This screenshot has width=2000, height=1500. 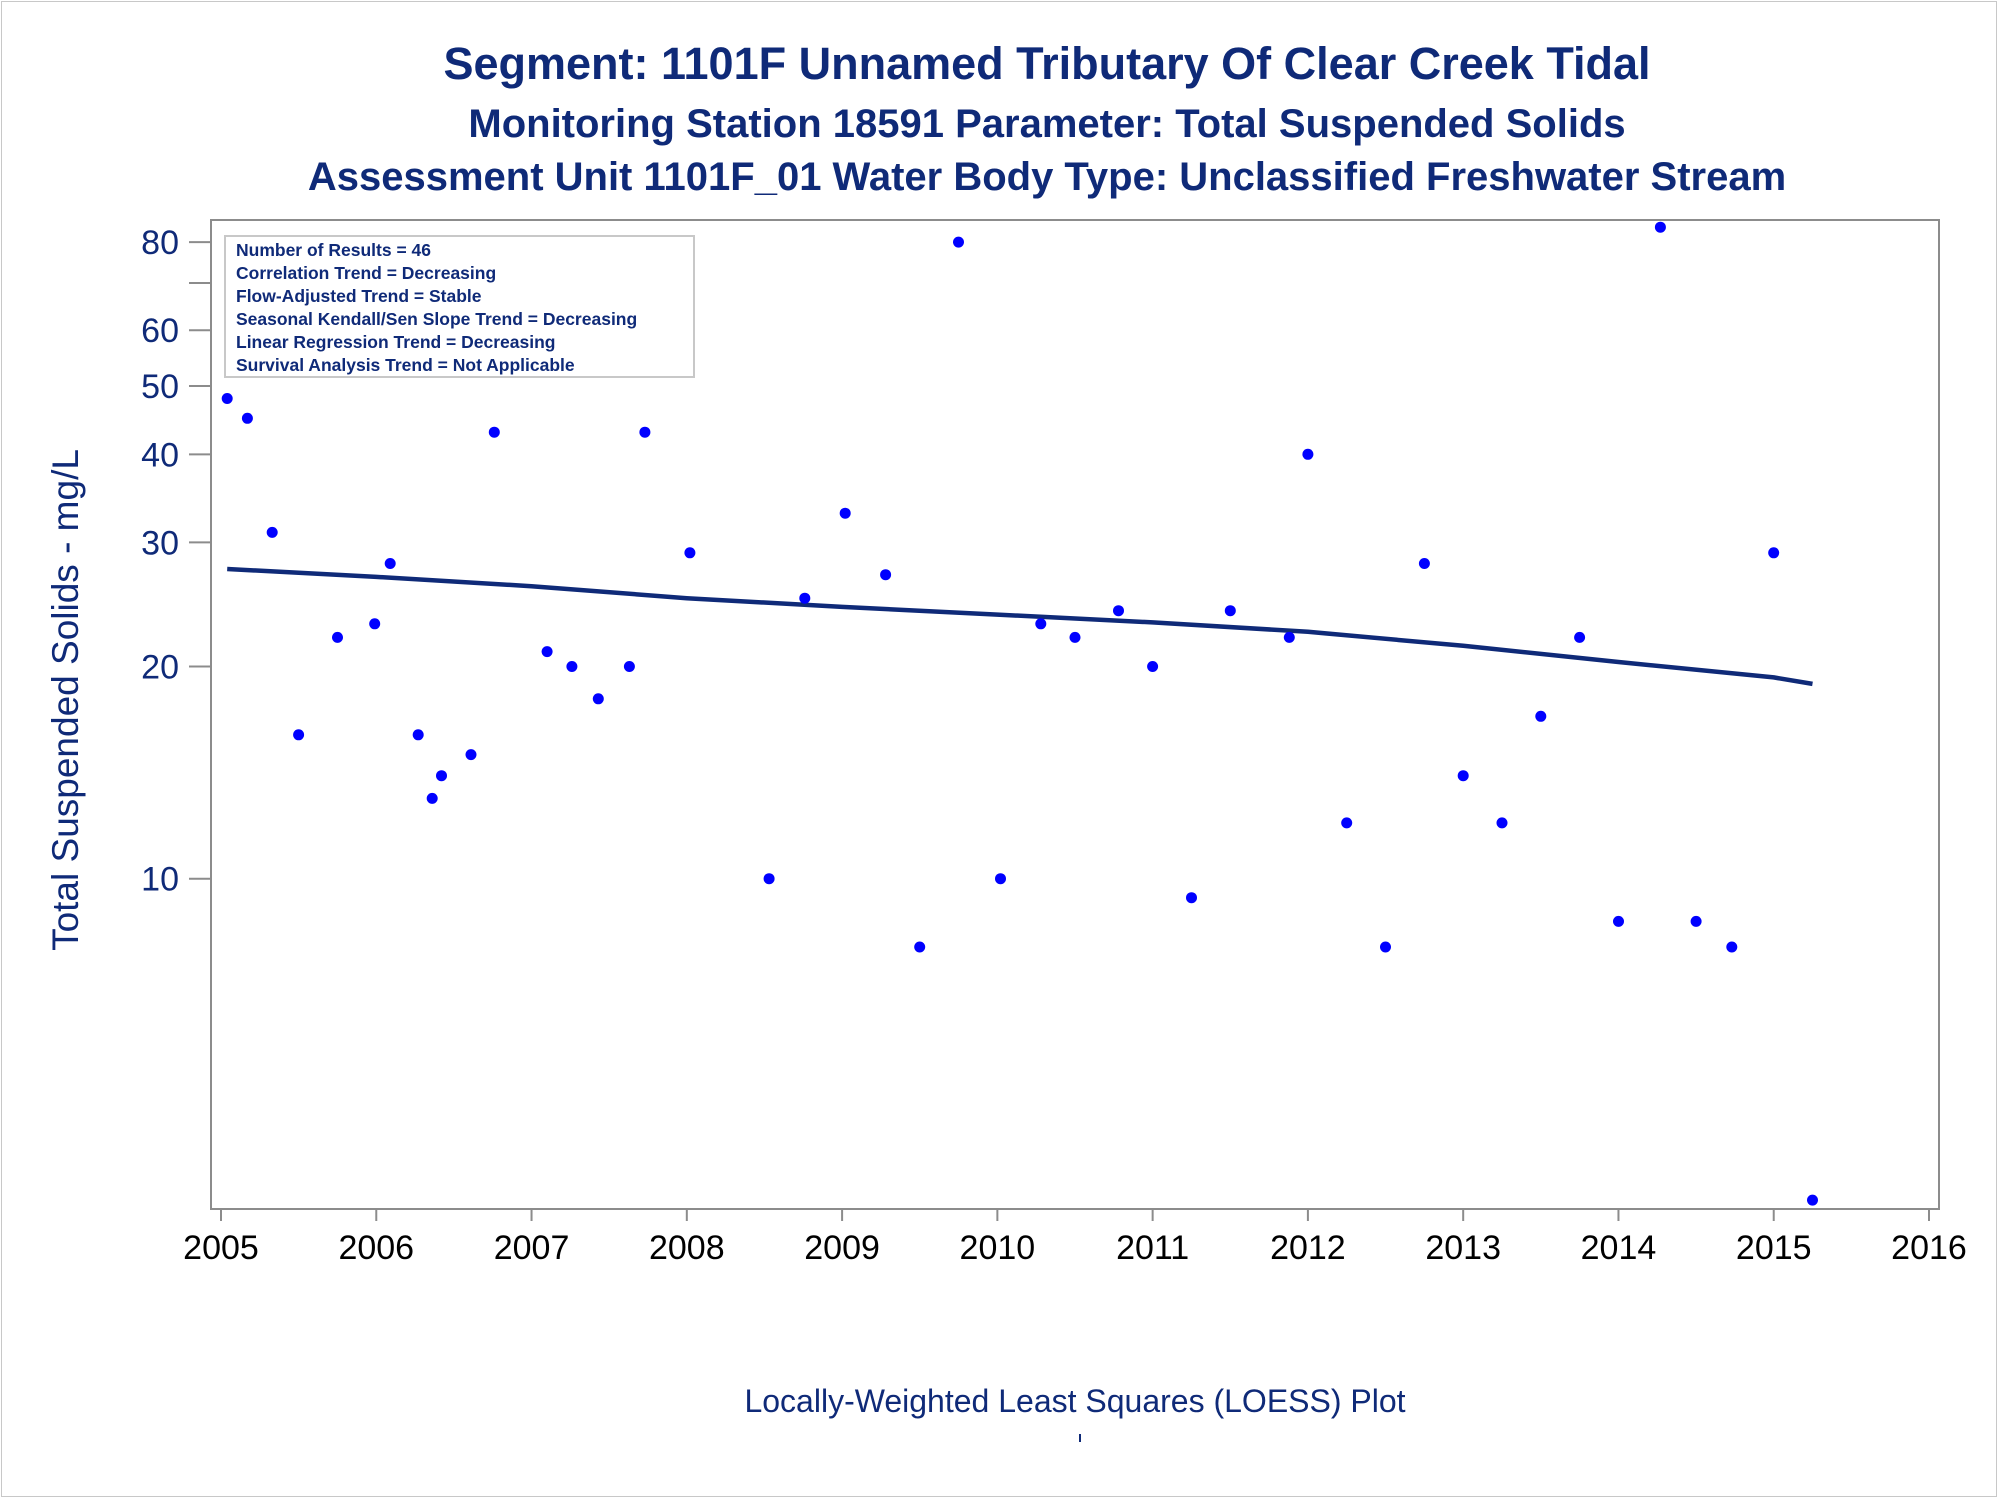 I want to click on x-tick-label: 2009, so click(x=842, y=1248).